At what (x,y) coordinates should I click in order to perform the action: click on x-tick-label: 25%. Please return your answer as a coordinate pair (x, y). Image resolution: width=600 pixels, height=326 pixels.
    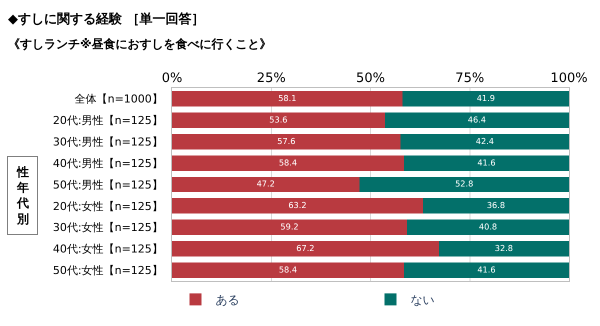
    Looking at the image, I should click on (271, 78).